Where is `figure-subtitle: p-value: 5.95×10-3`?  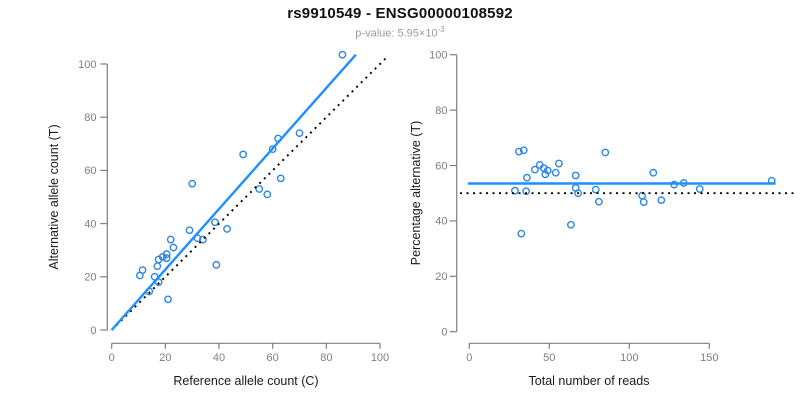 figure-subtitle: p-value: 5.95×10-3 is located at coordinates (400, 32).